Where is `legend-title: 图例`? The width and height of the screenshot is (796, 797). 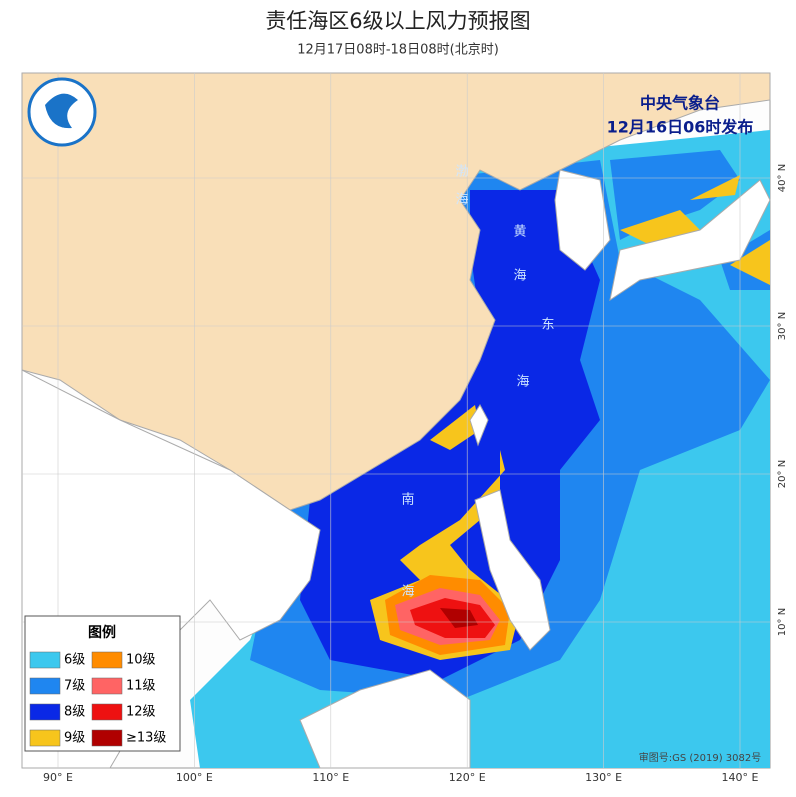 legend-title: 图例 is located at coordinates (102, 632).